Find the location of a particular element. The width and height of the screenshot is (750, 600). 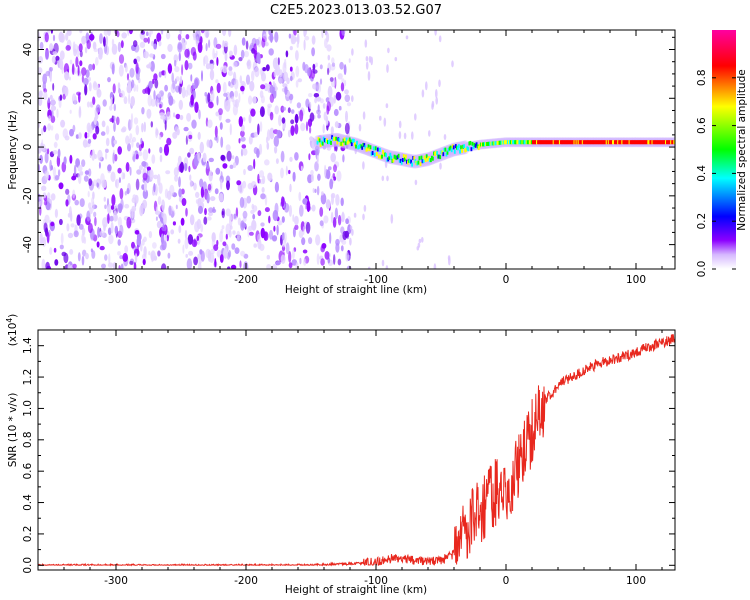

colorbar-tick-label: 0.8 is located at coordinates (702, 77).